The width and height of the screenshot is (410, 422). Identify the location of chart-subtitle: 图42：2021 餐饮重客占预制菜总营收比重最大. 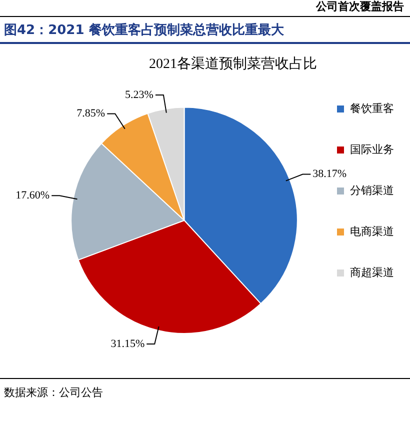
(205, 30).